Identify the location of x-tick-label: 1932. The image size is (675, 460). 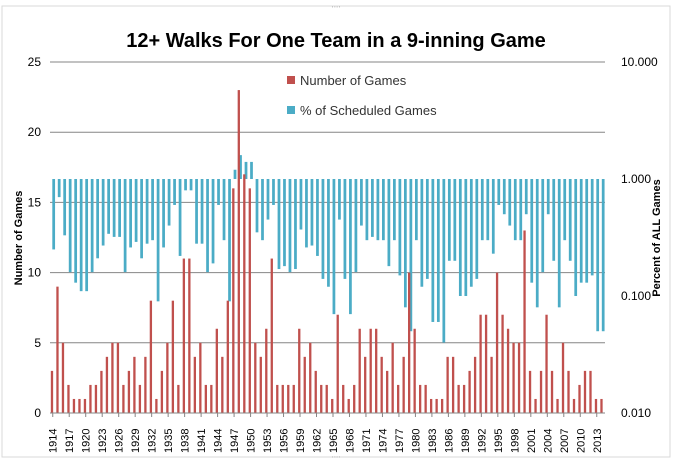
(153, 441).